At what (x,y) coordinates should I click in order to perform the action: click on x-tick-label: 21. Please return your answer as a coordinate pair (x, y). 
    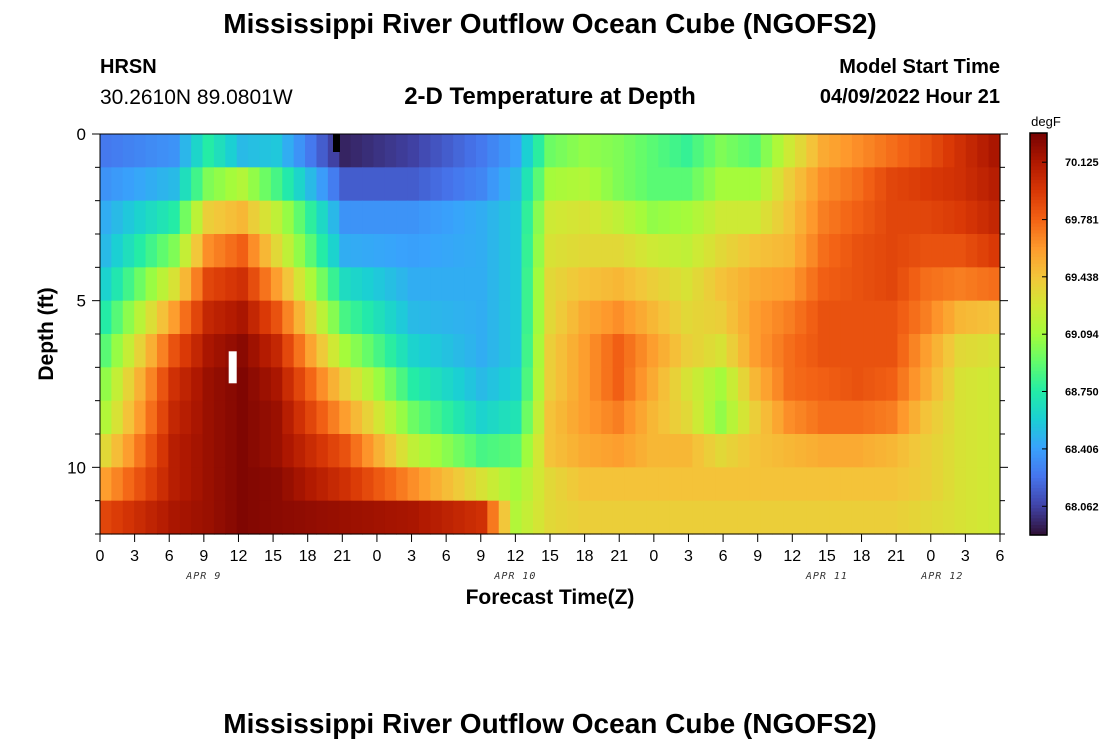
    Looking at the image, I should click on (619, 556).